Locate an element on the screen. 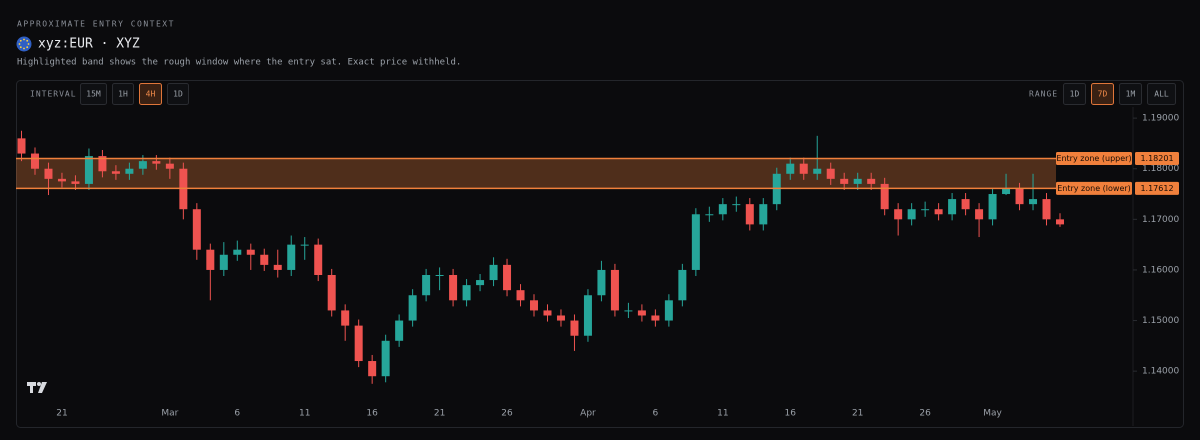 Image resolution: width=1200 pixels, height=440 pixels. zone-value: 1.17612 is located at coordinates (1156, 188).